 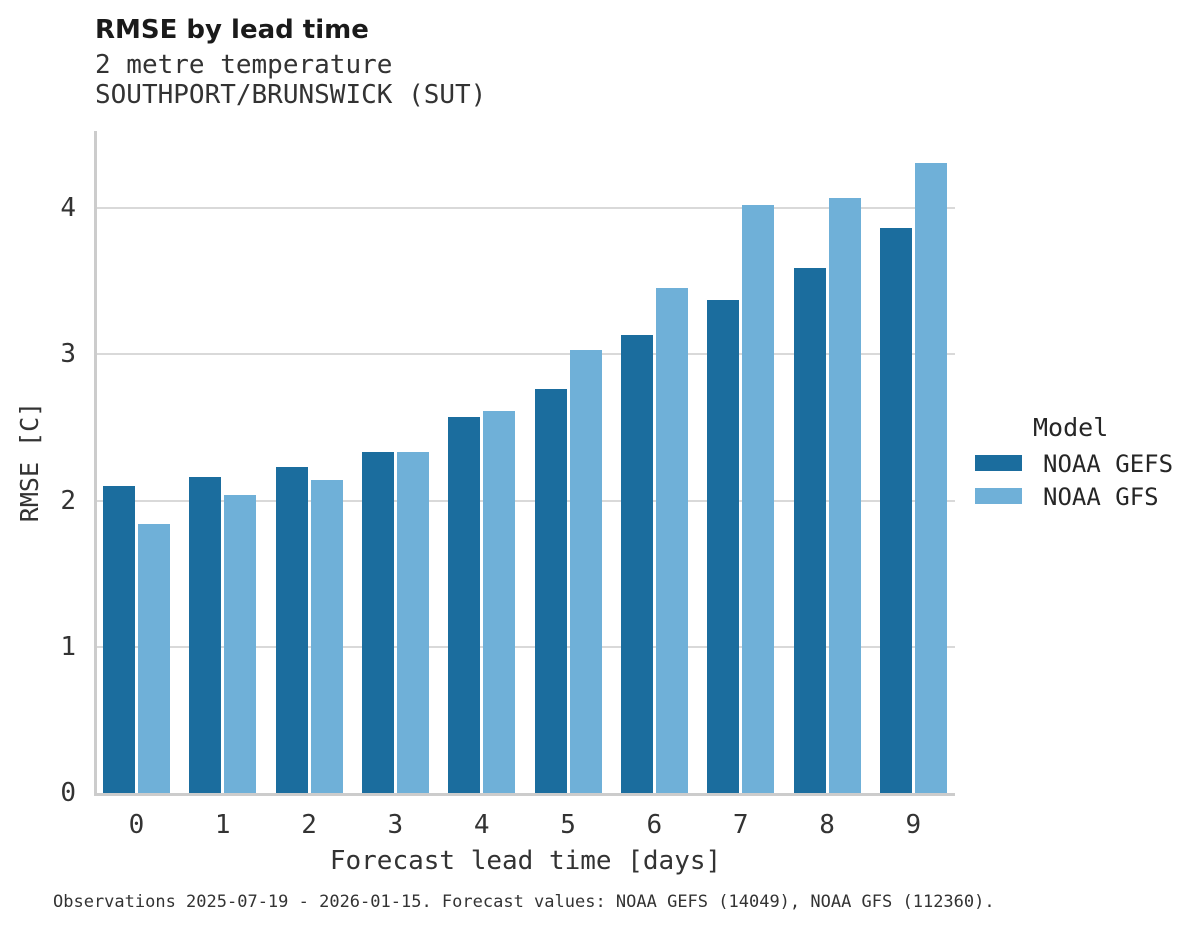 What do you see at coordinates (68, 646) in the screenshot?
I see `y-tick-label-1: 1` at bounding box center [68, 646].